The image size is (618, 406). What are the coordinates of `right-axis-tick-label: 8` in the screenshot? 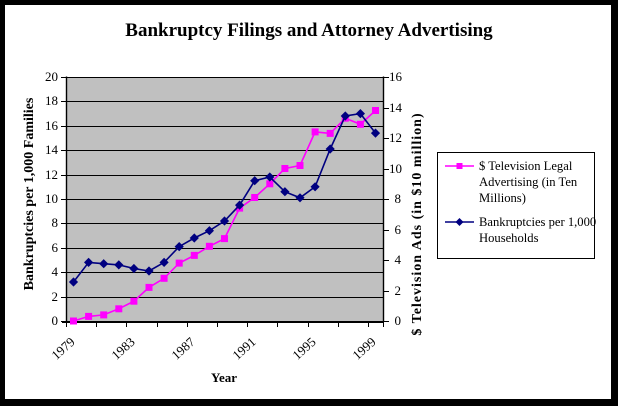 It's located at (398, 198).